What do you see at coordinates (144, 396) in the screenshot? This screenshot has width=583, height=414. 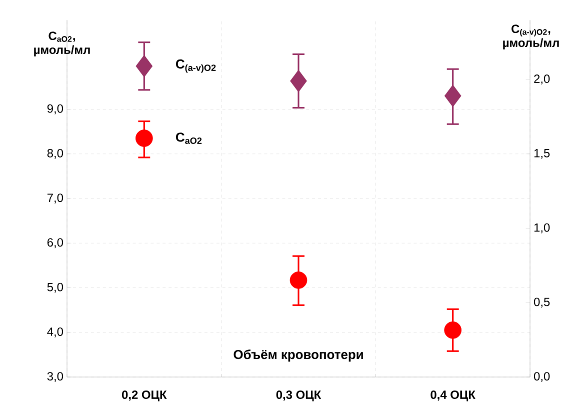 I see `x-tick-label: 0,2 ОЦК` at bounding box center [144, 396].